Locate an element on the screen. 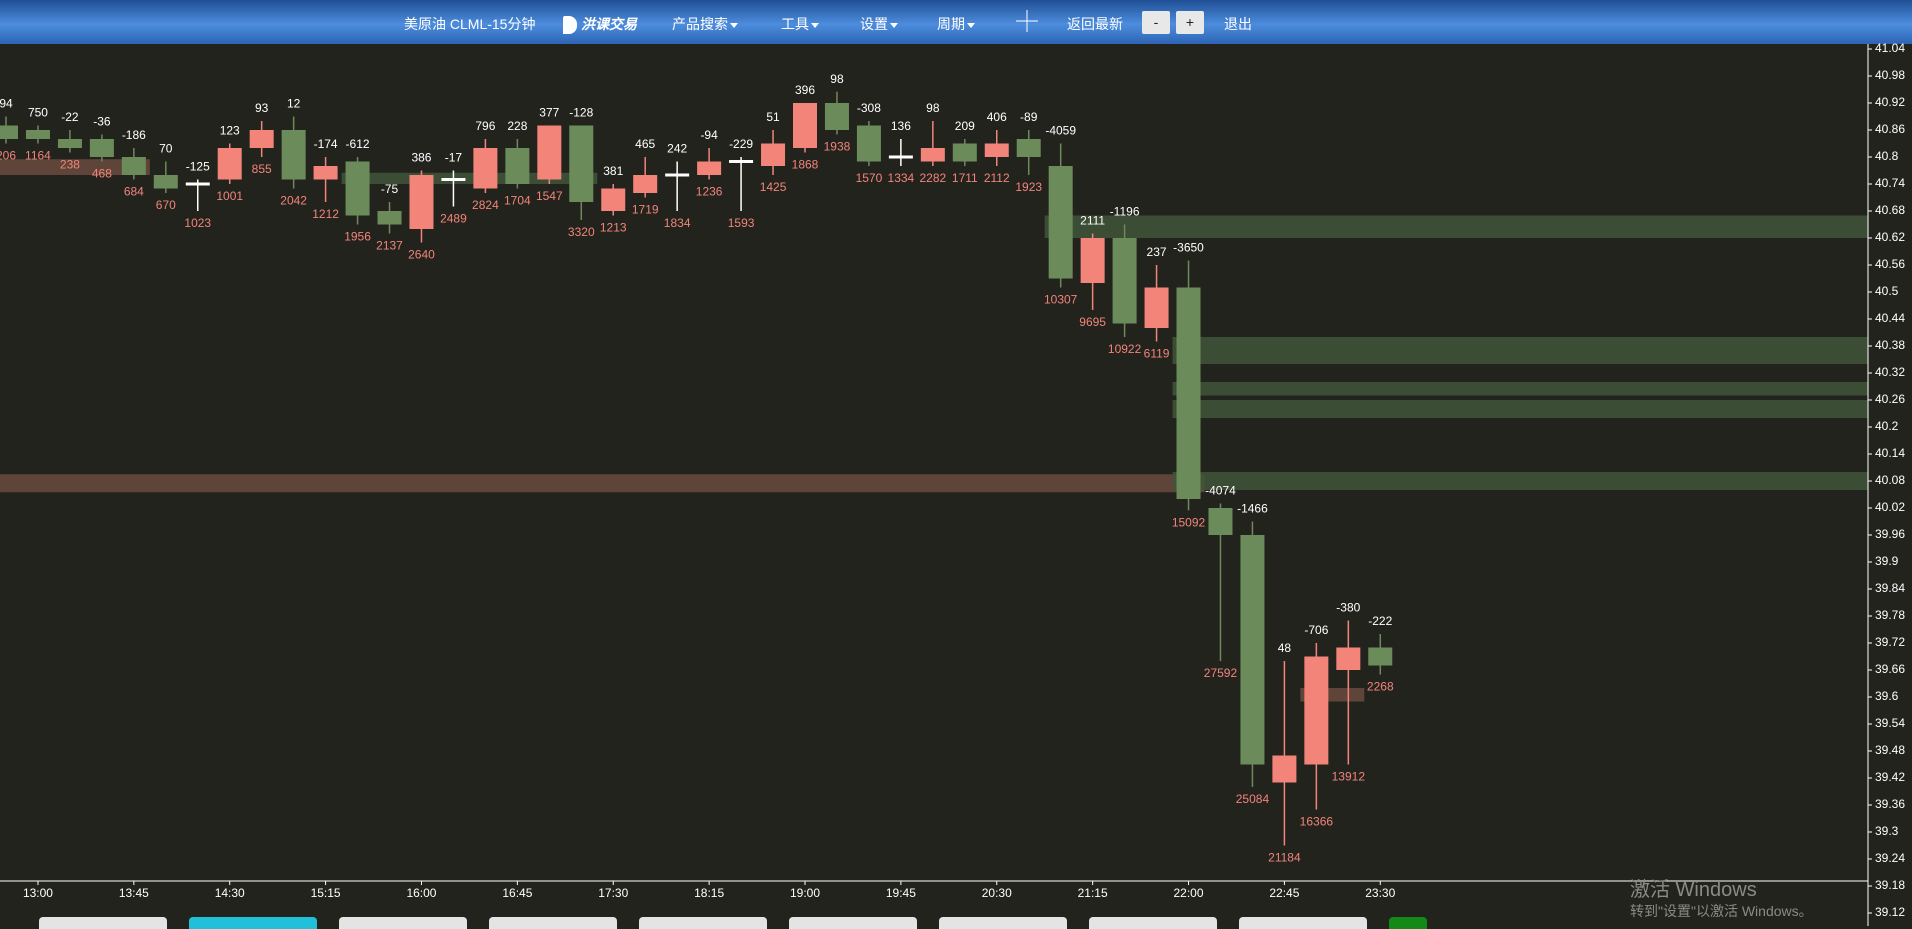 This screenshot has height=929, width=1912. y-tick-label: 39.18 is located at coordinates (1890, 885).